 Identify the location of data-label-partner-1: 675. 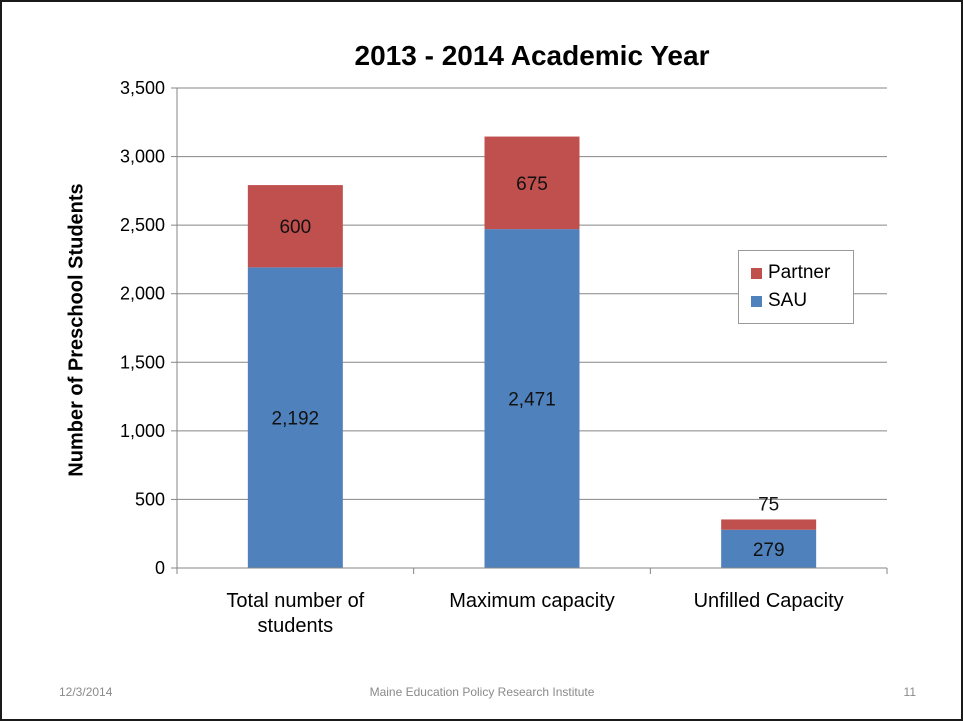
(532, 184).